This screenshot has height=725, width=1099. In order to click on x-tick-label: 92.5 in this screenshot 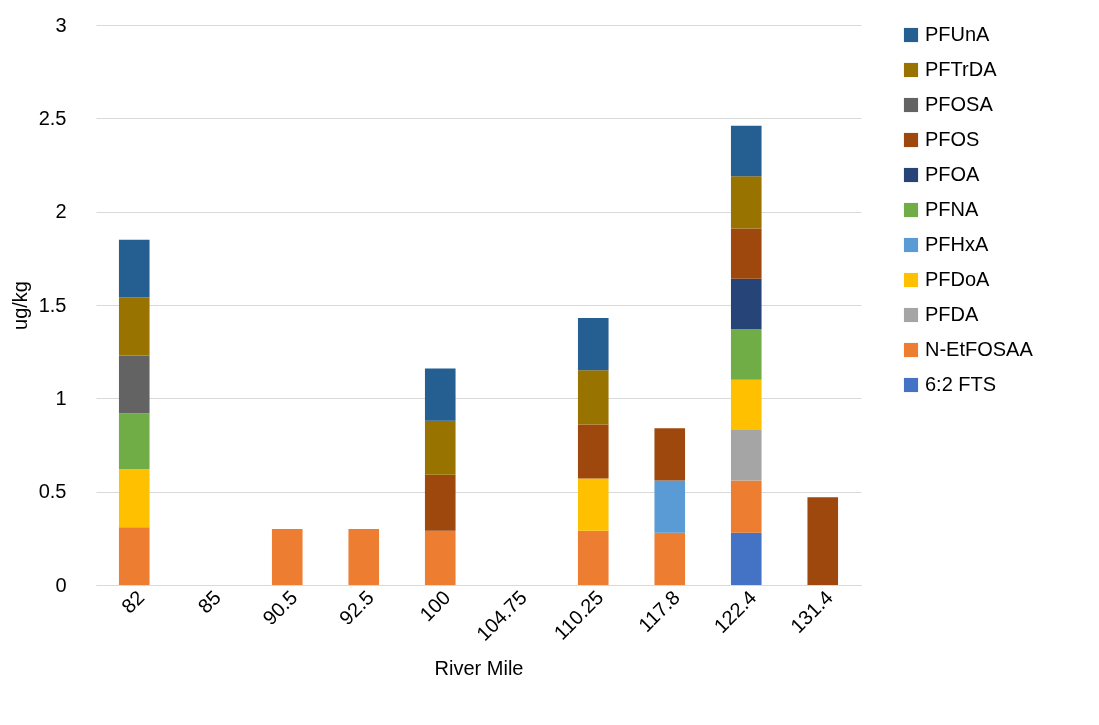, I will do `click(356, 608)`.